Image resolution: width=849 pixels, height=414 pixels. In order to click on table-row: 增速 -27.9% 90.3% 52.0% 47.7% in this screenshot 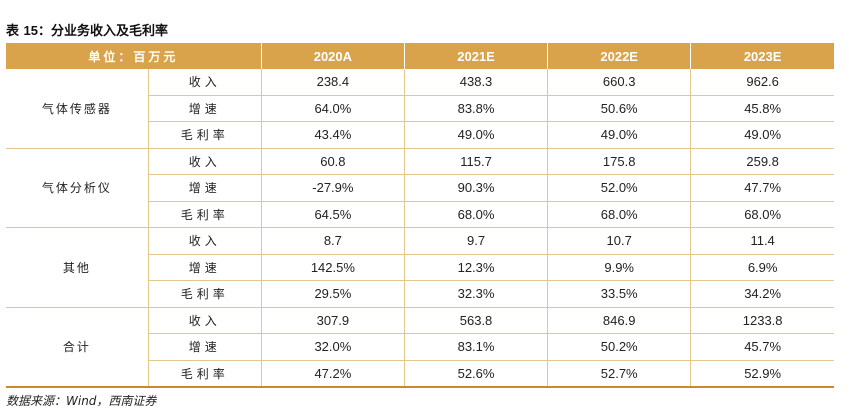, I will do `click(420, 188)`.